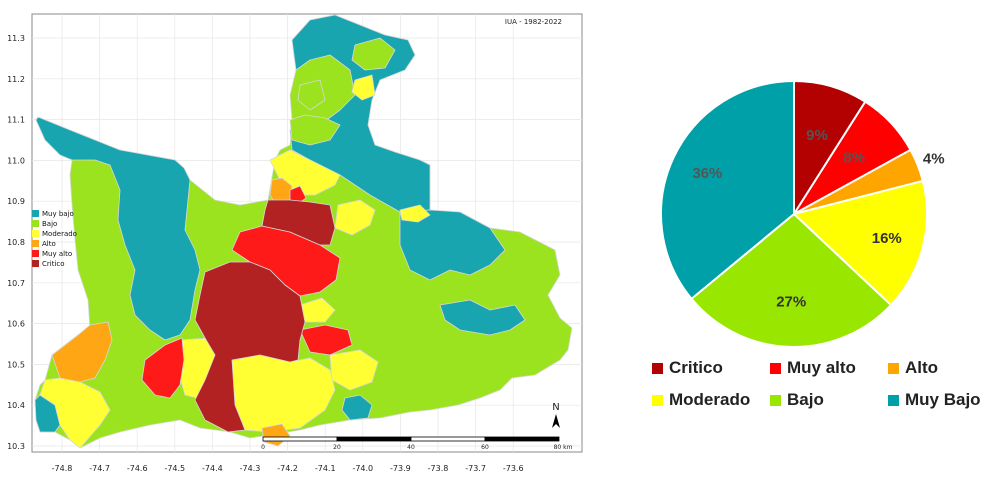 This screenshot has height=478, width=1006. I want to click on map-legend-label: Bajo, so click(49, 224).